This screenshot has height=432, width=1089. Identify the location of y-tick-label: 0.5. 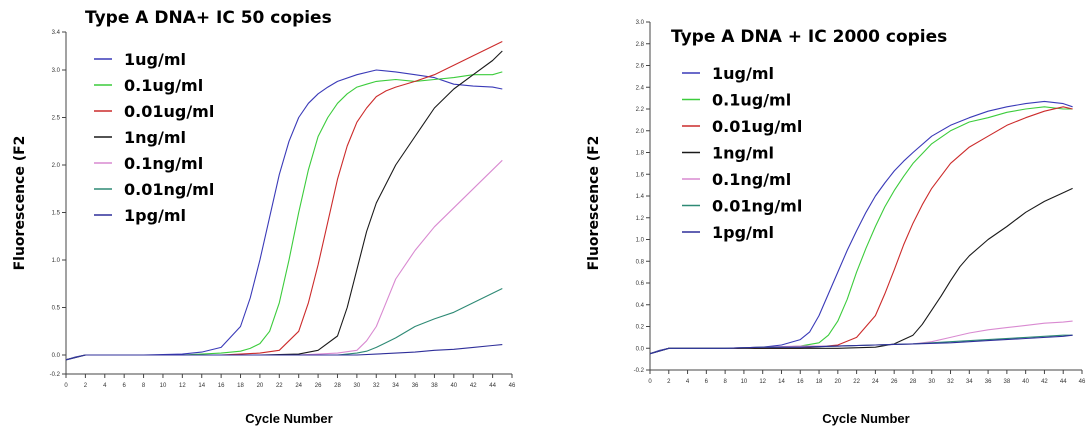
(56, 309).